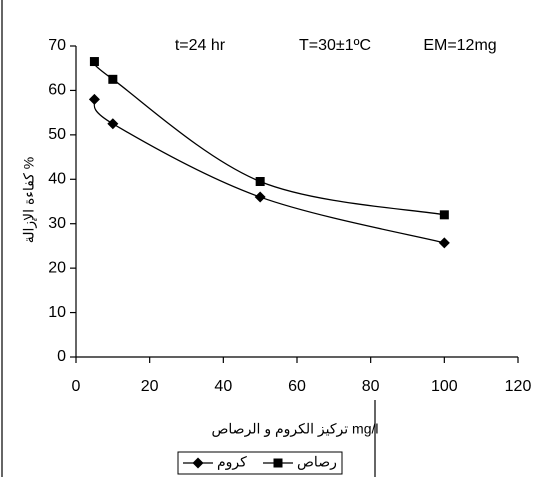  I want to click on annotation: t=24 hr, so click(200, 45).